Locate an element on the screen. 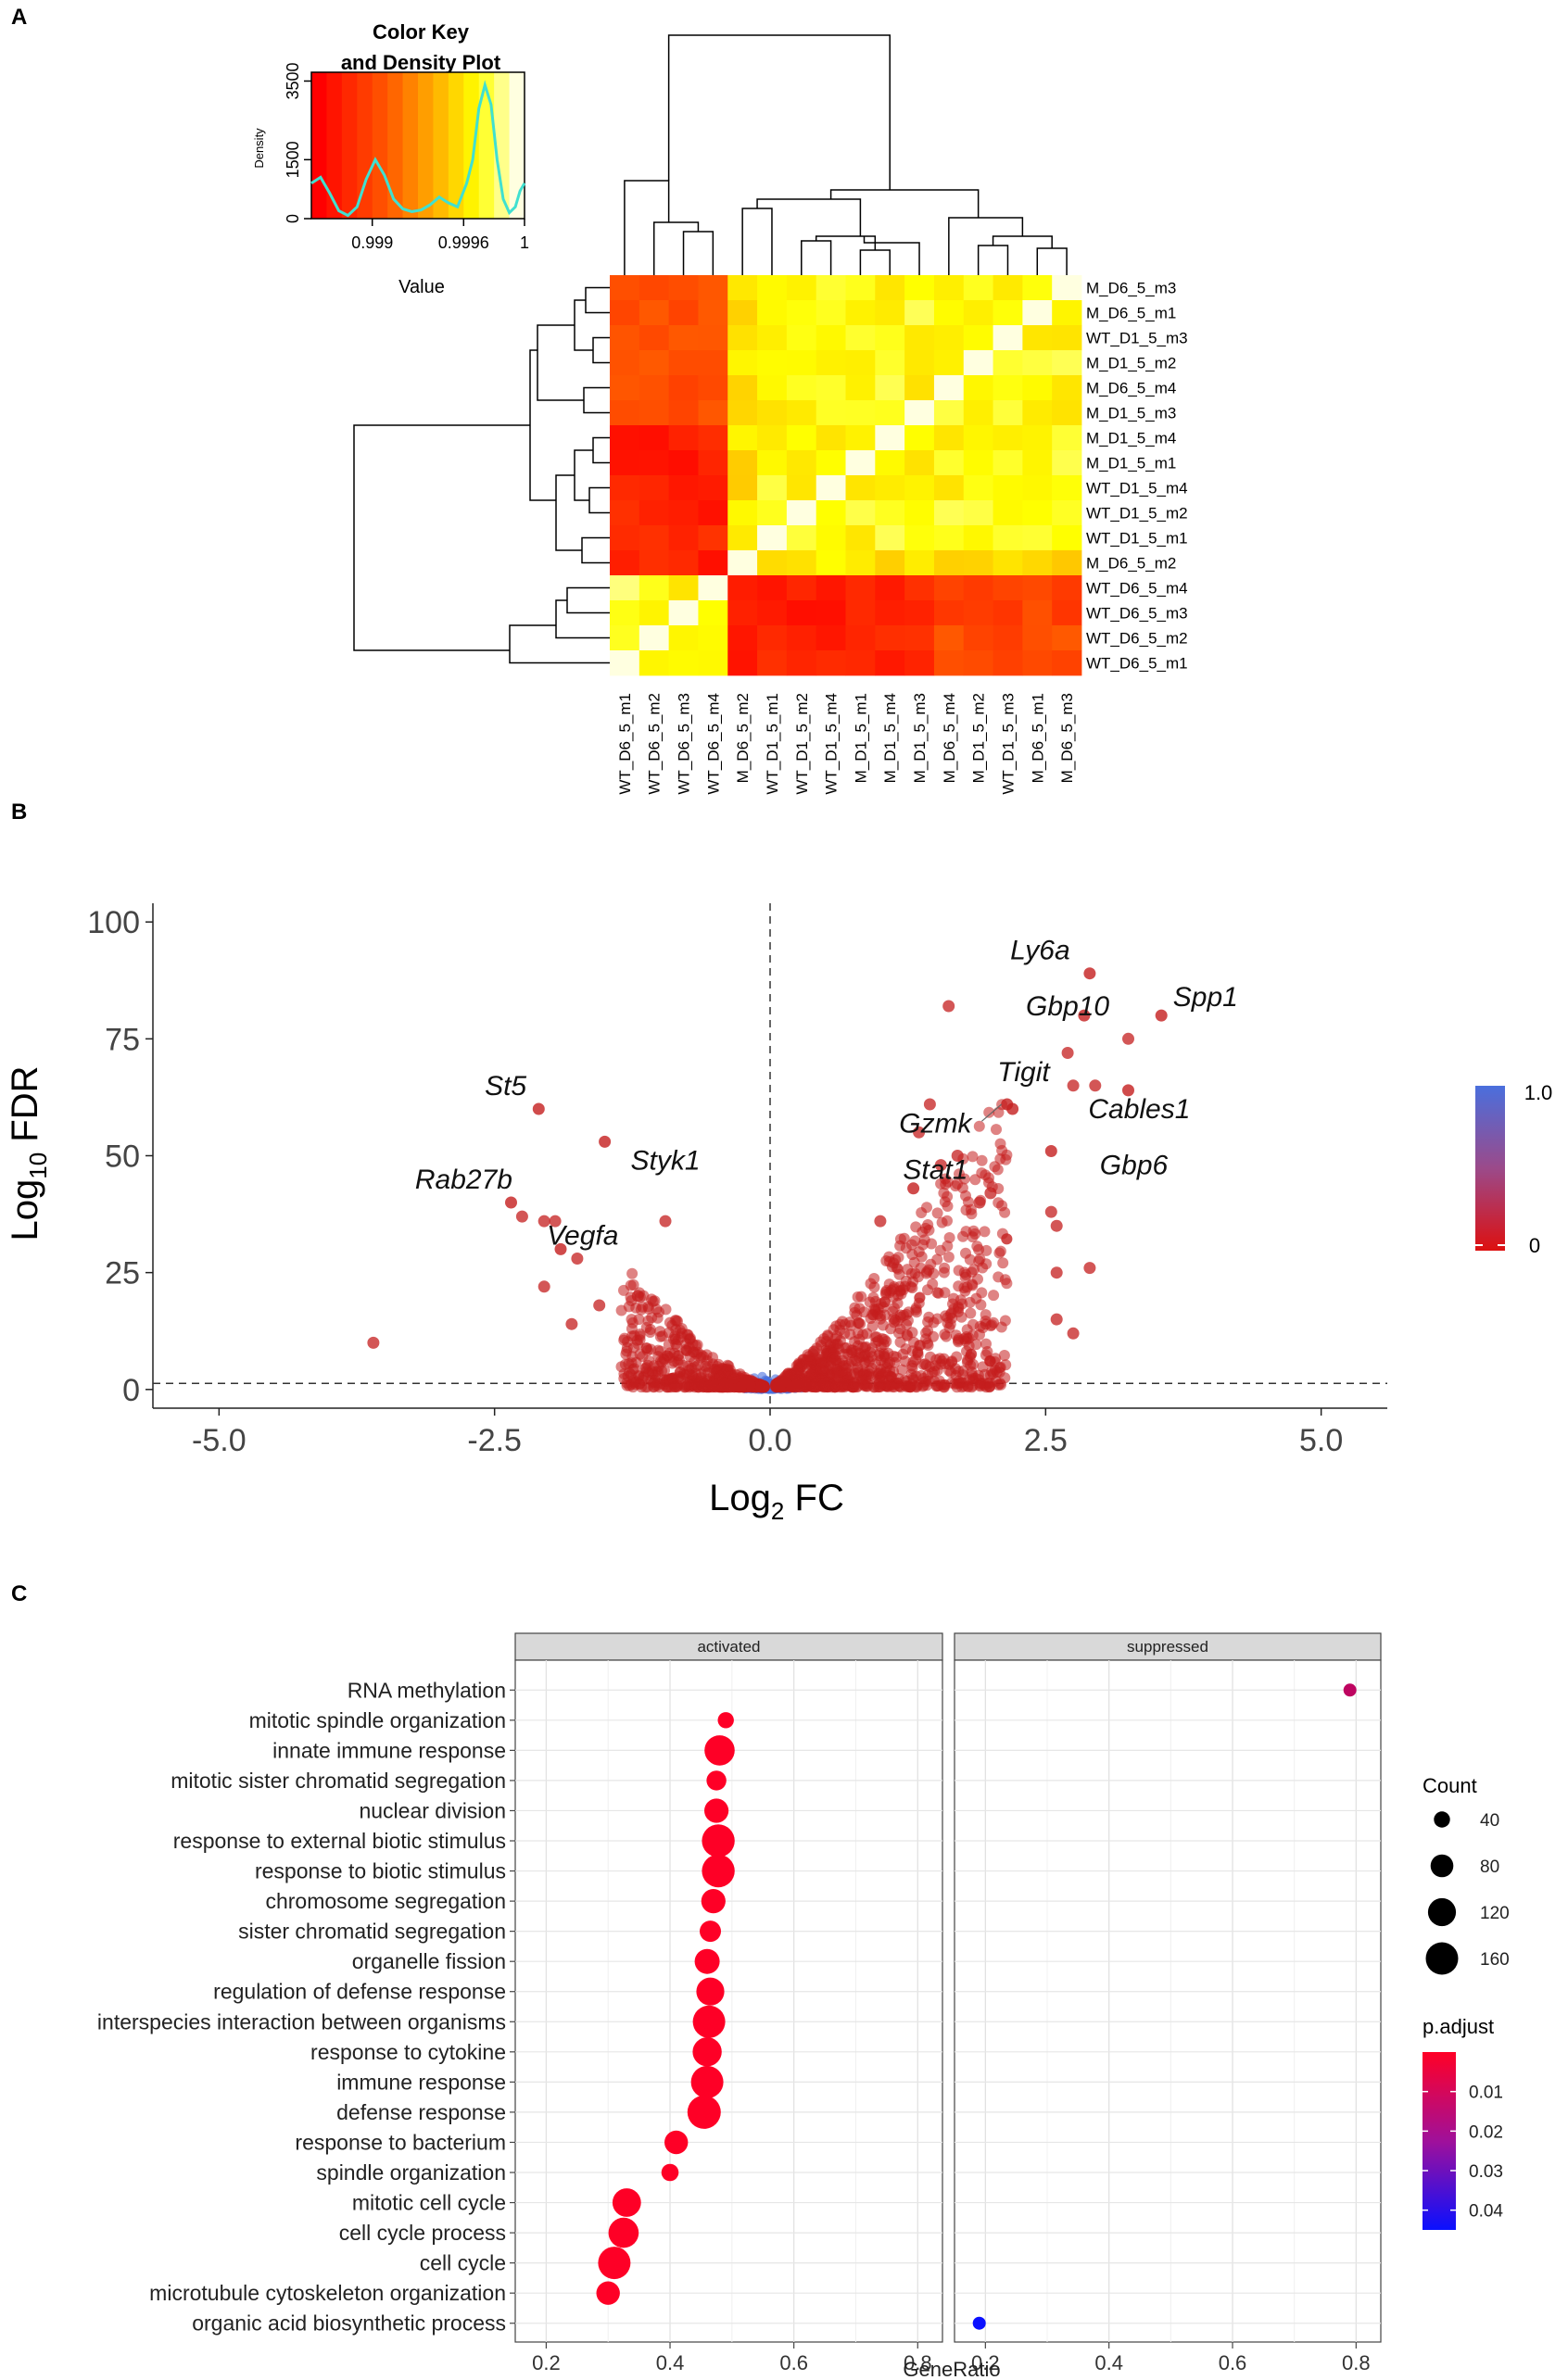  color-key-xtick: 0.9996 is located at coordinates (463, 242).